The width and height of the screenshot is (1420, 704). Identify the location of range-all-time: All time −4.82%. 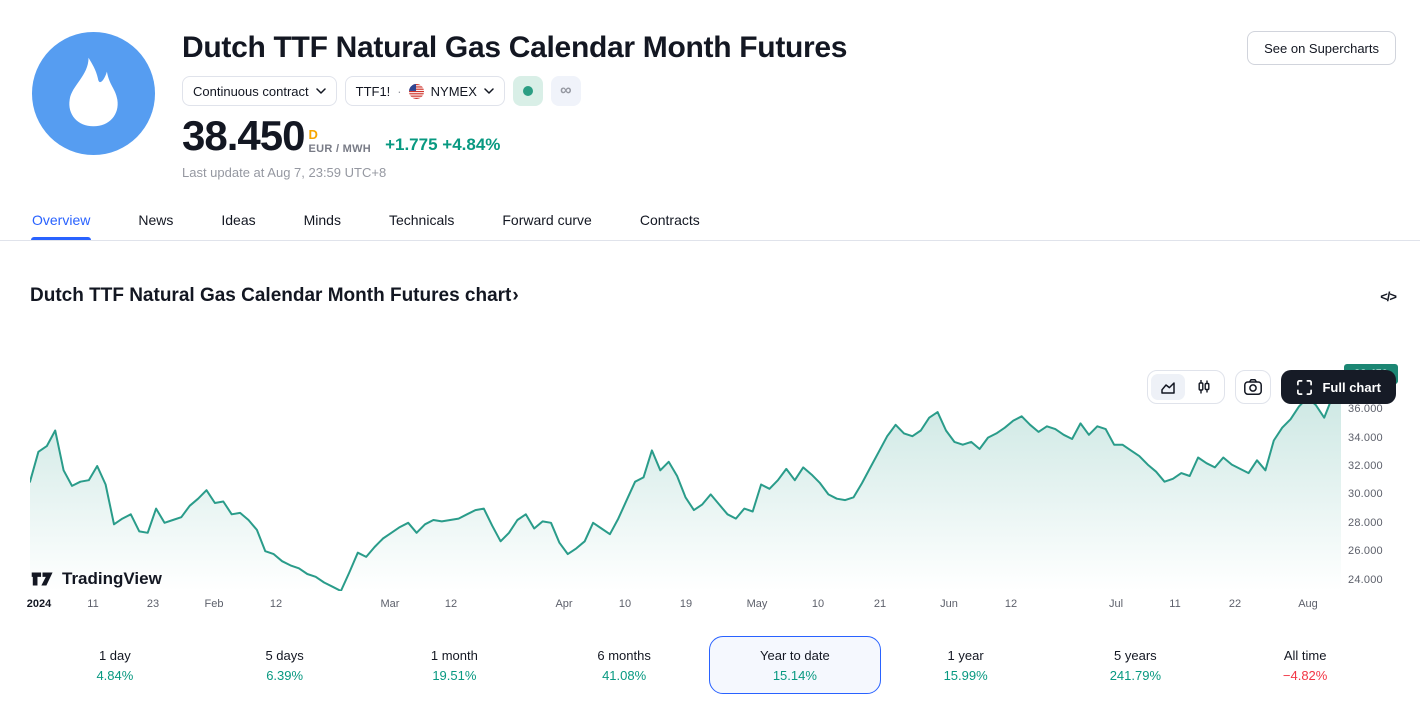
(1305, 665).